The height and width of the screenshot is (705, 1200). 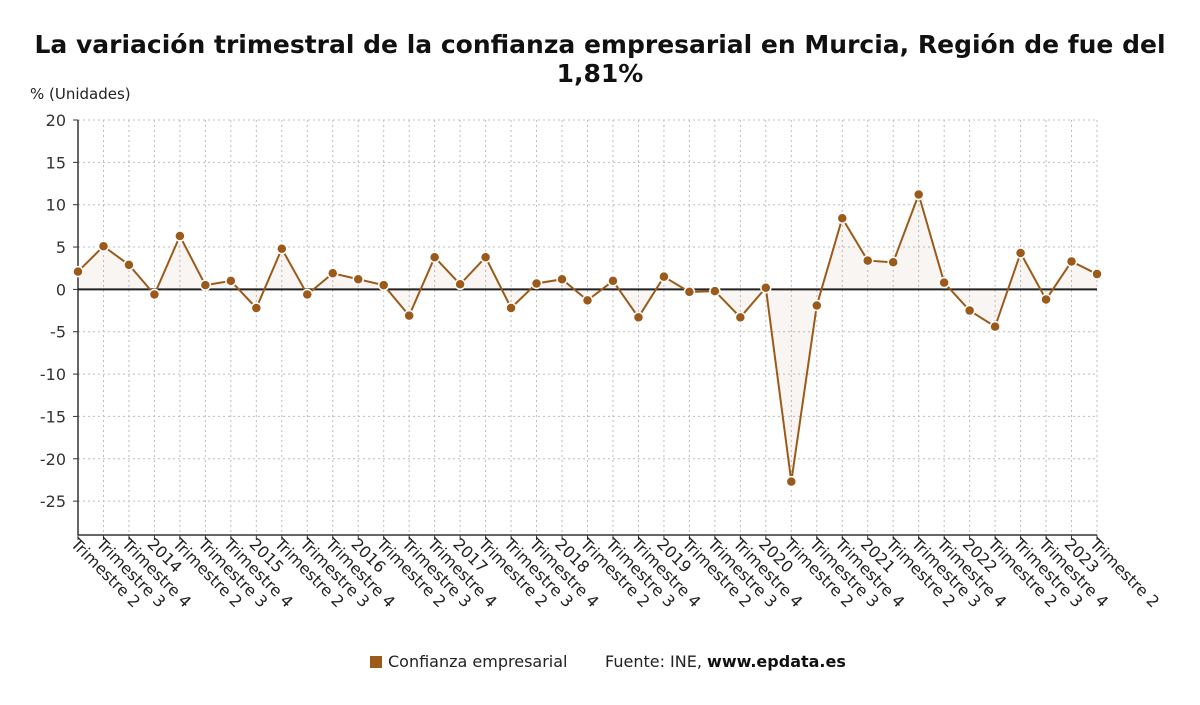 What do you see at coordinates (53, 459) in the screenshot?
I see `y-tick-label: -20` at bounding box center [53, 459].